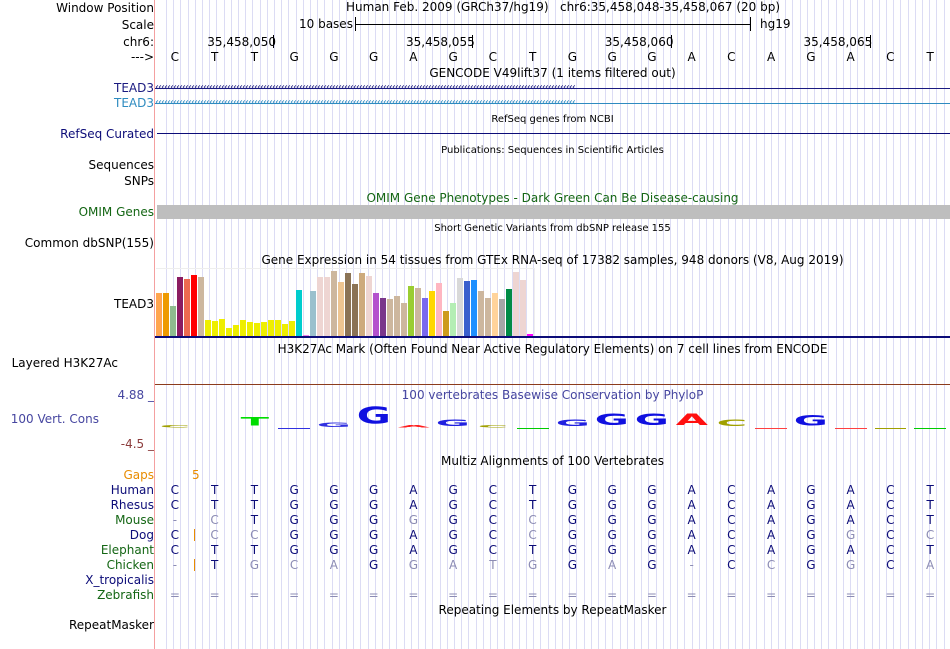 The width and height of the screenshot is (950, 649). I want to click on label-publications-sequences: Sequences, so click(121, 165).